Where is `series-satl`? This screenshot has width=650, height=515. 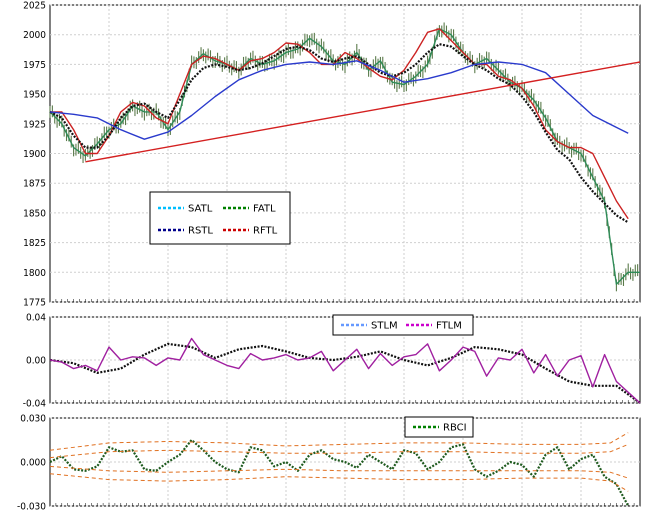 series-satl is located at coordinates (339, 100).